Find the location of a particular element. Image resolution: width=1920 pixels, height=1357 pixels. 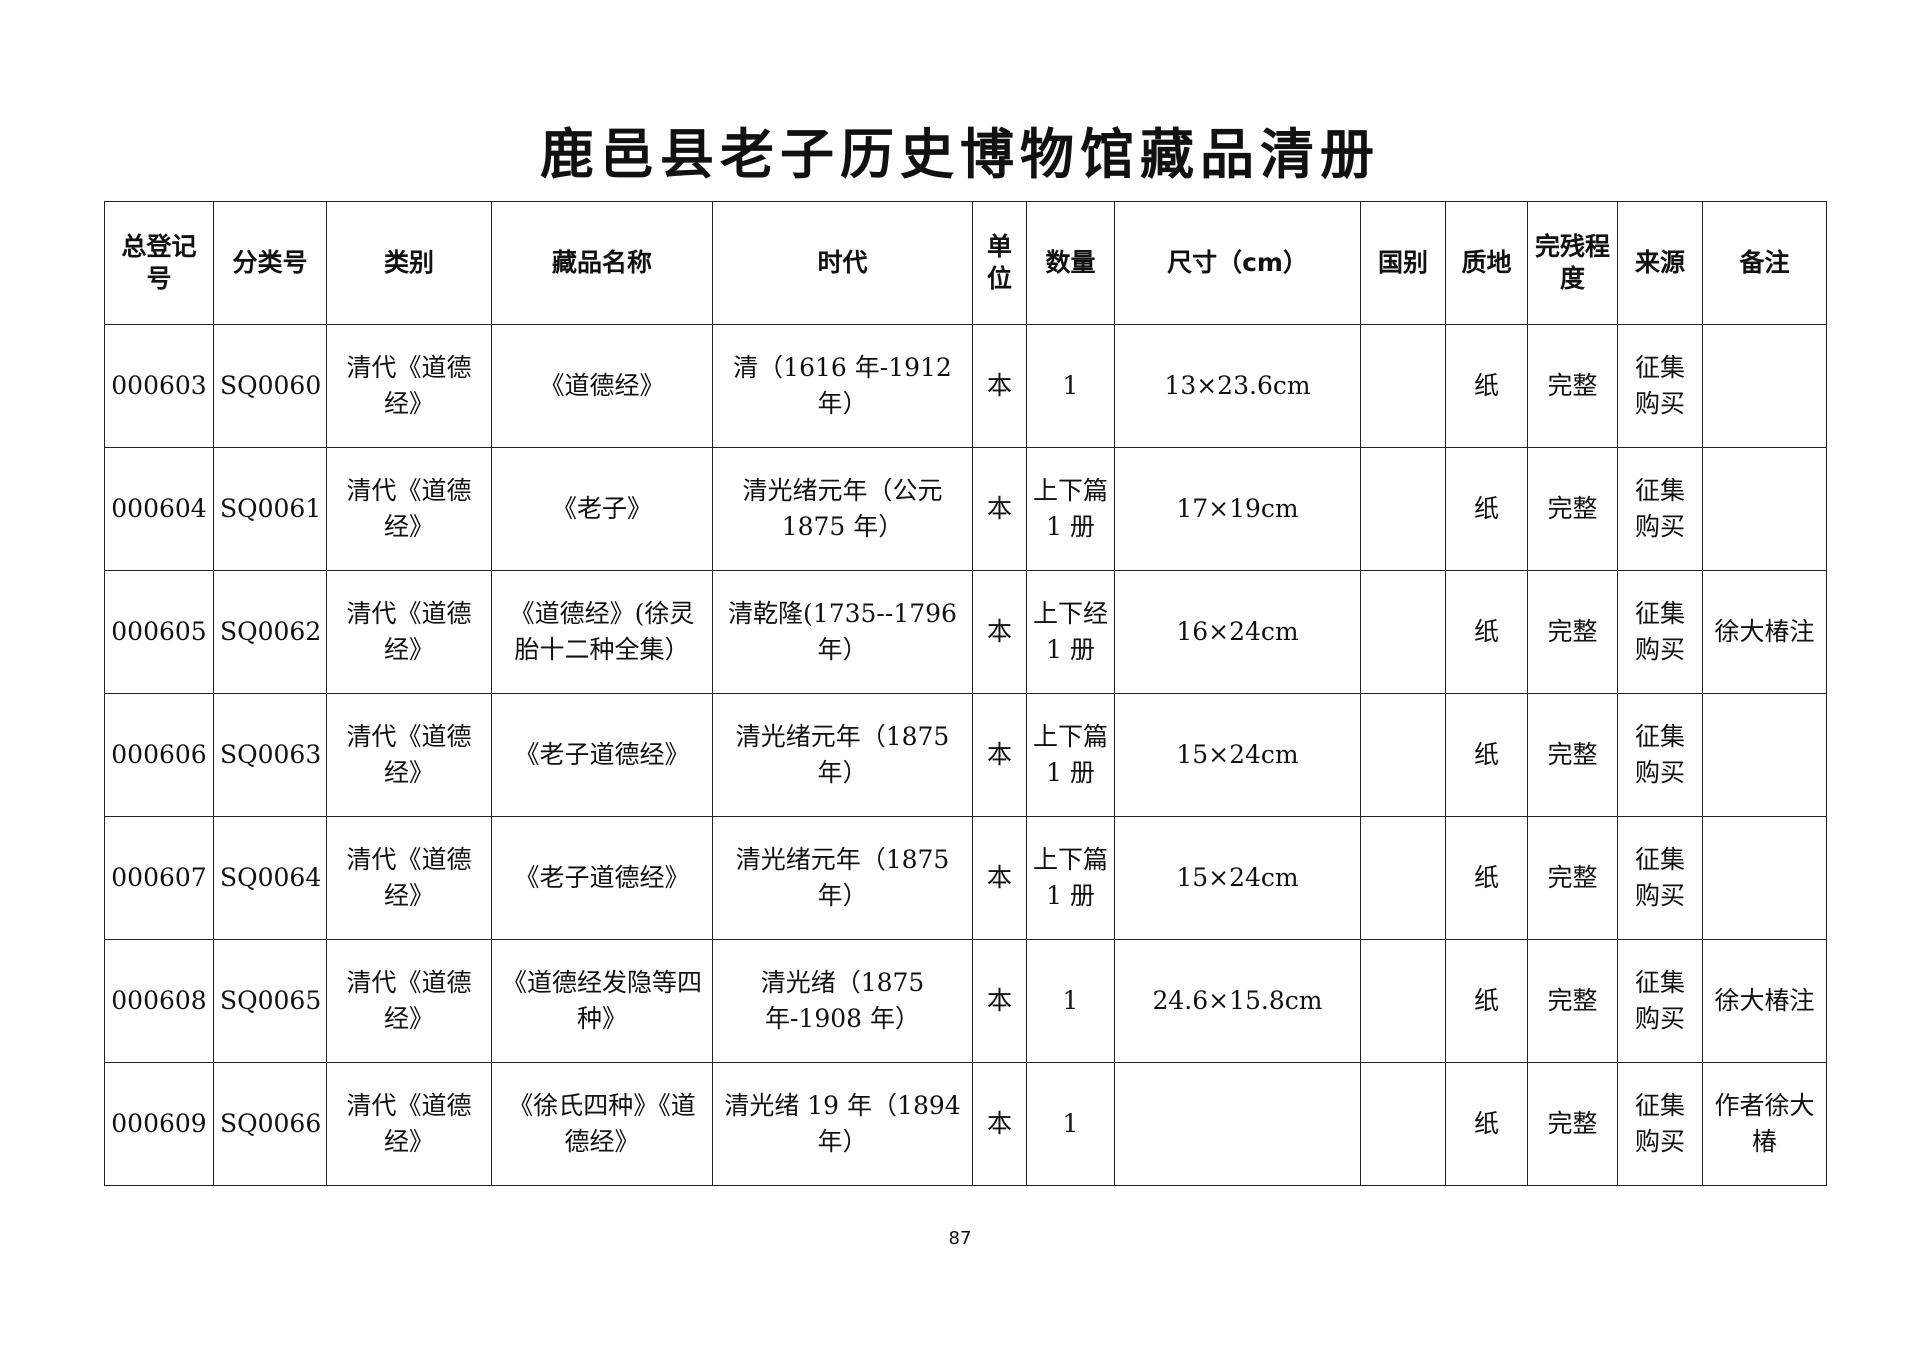

cell-class-no: SQ0065 is located at coordinates (270, 1001).